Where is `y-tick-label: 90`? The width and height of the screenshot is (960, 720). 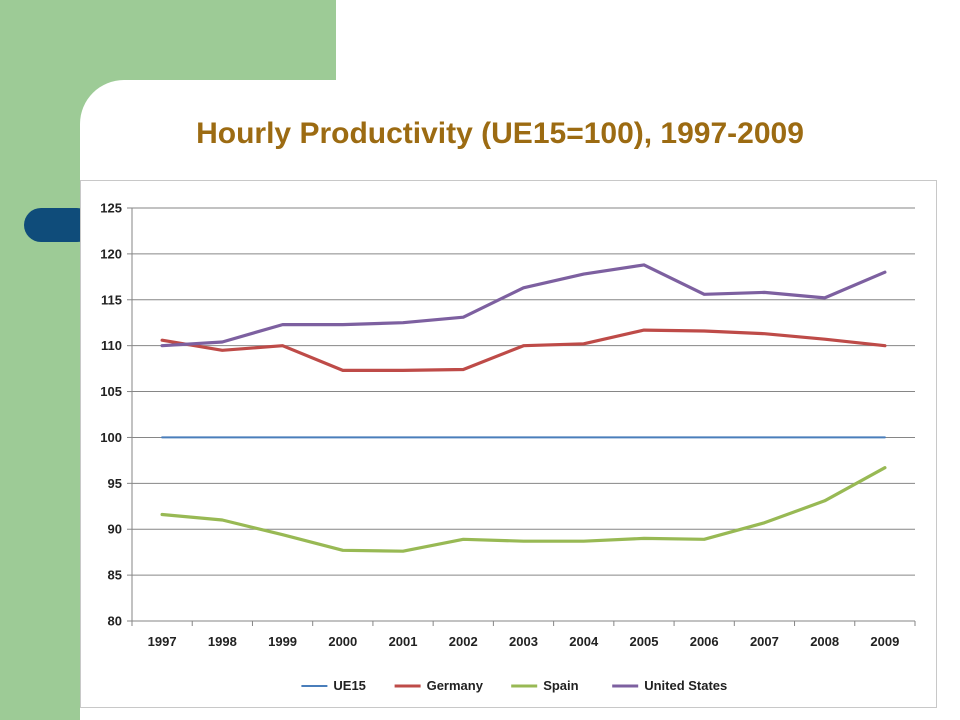 y-tick-label: 90 is located at coordinates (115, 529).